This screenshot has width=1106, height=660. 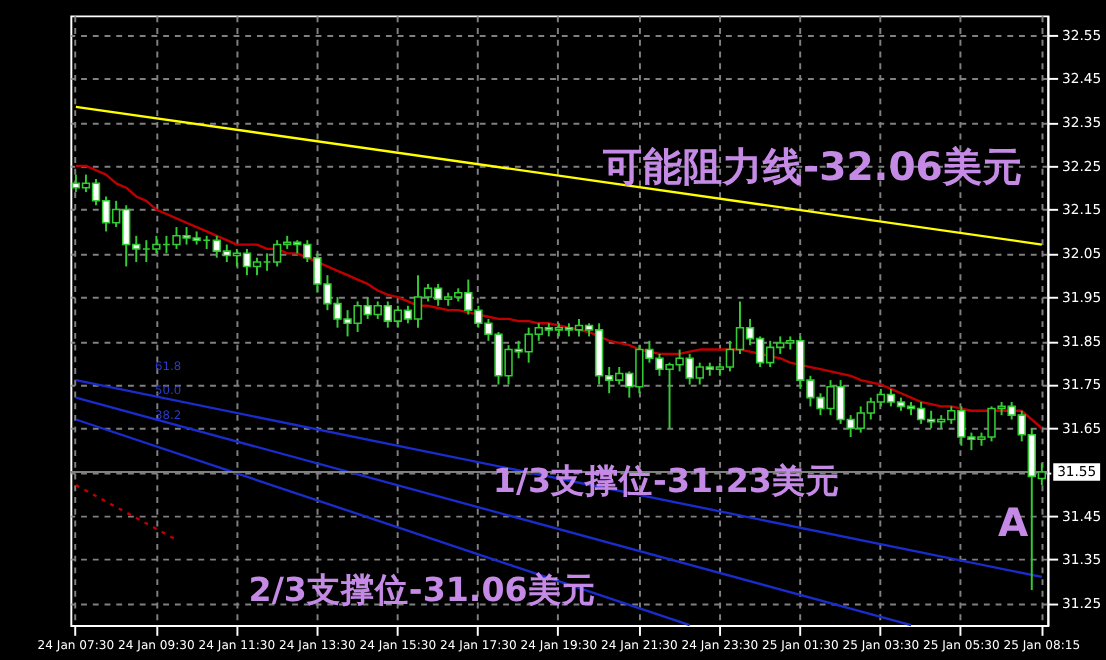 I want to click on annotation: 可能阻力线-32.06美元, so click(x=812, y=166).